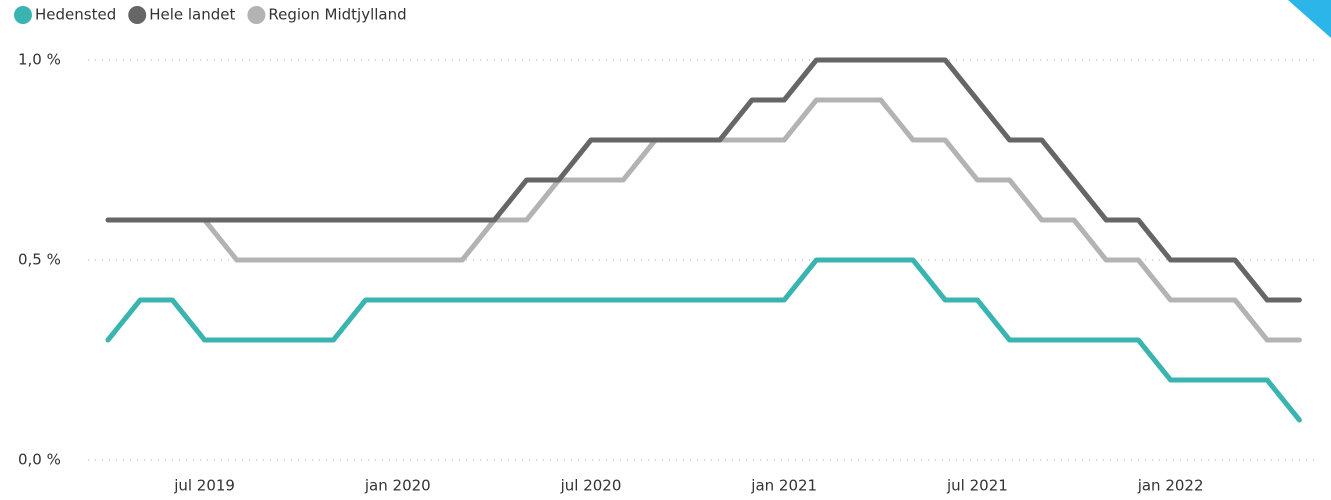 This screenshot has height=500, width=1331. I want to click on x-tick-label: jul 2021, so click(977, 486).